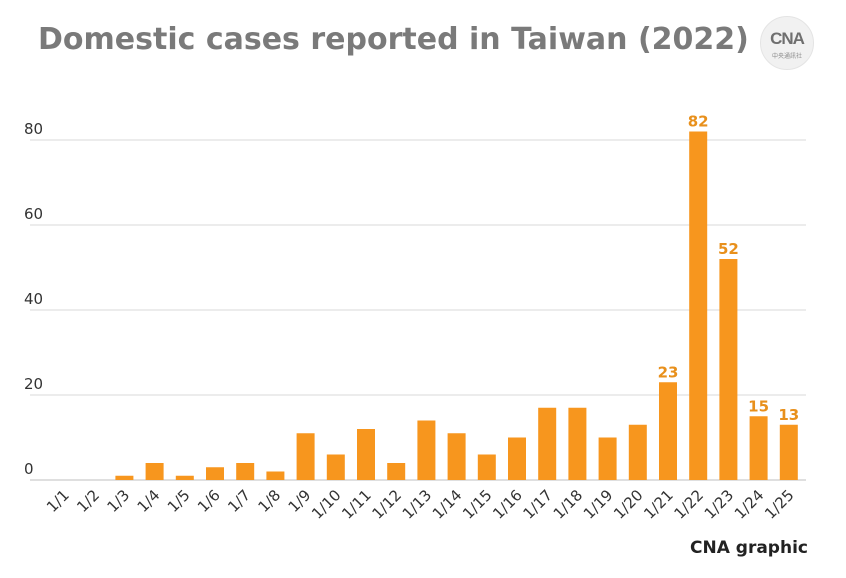 This screenshot has height=578, width=846. Describe the element at coordinates (396, 471) in the screenshot. I see `bar-1/12` at that location.